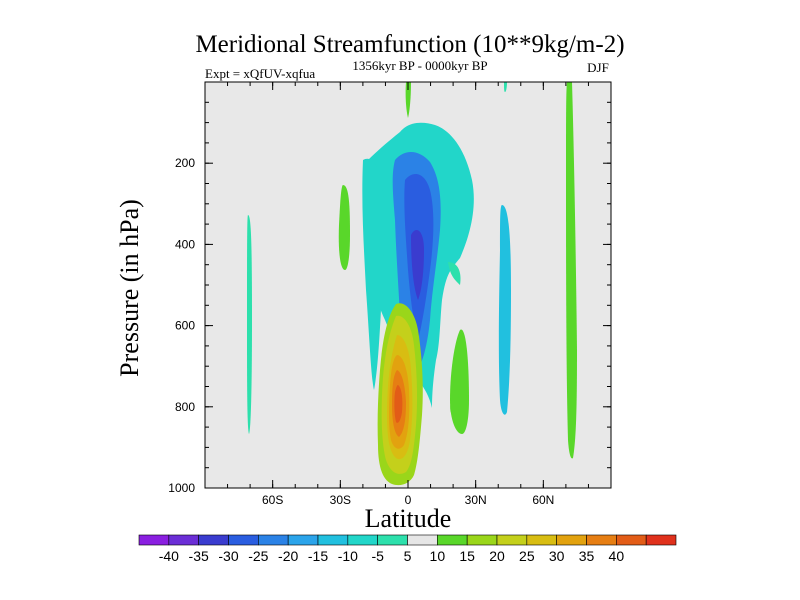 The width and height of the screenshot is (800, 600). I want to click on contour-teal-east, so click(504, 310).